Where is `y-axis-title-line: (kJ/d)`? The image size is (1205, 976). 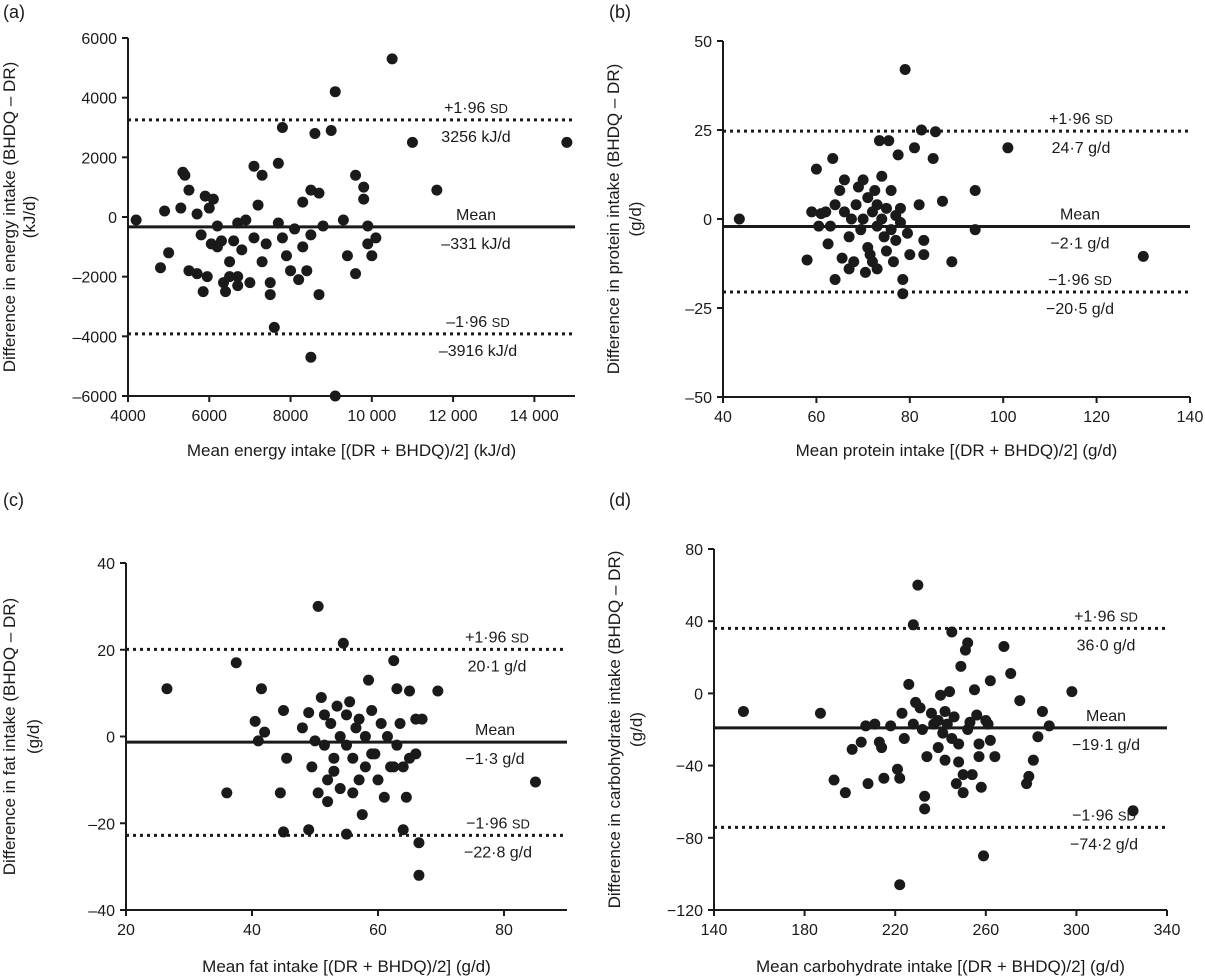 y-axis-title-line: (kJ/d) is located at coordinates (29, 217).